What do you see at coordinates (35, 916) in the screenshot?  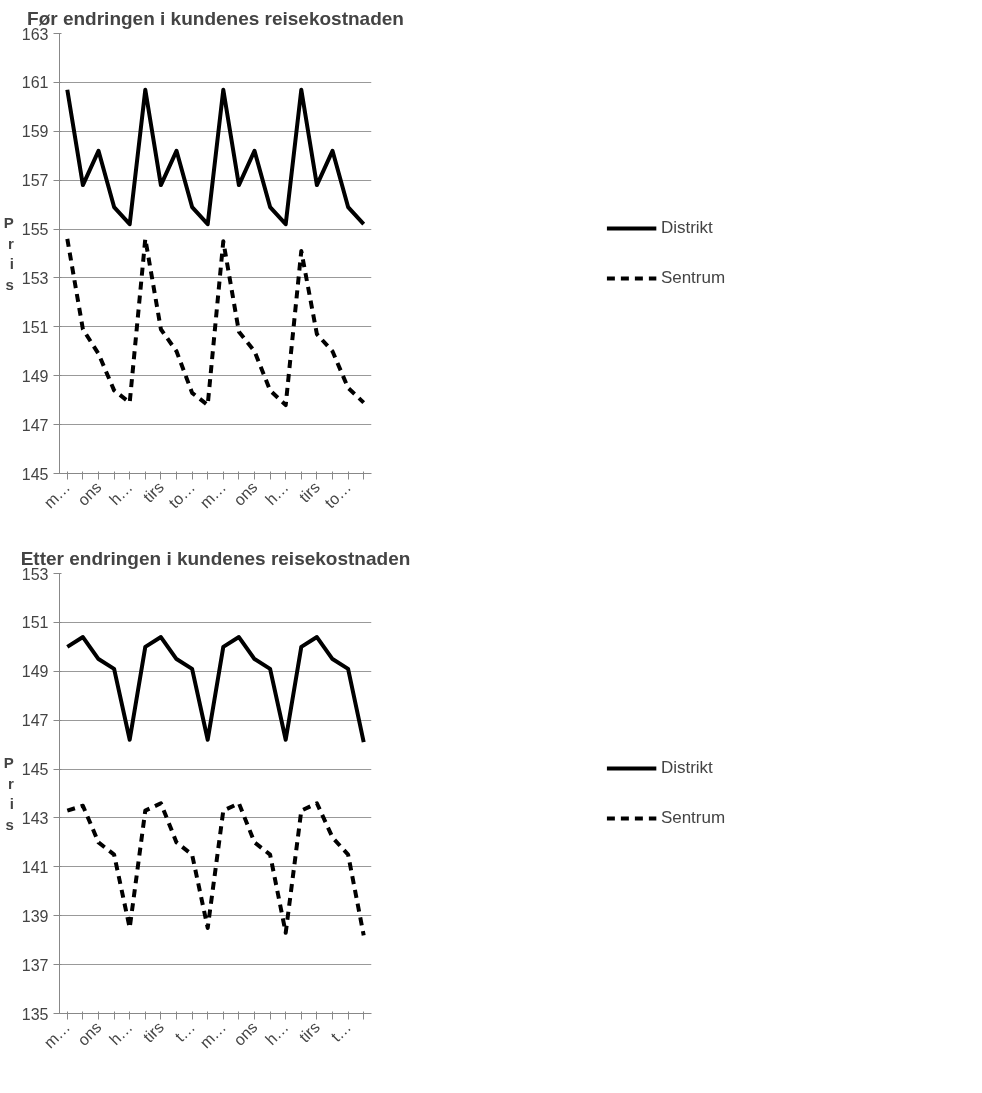 I see `y-tick-label: 139` at bounding box center [35, 916].